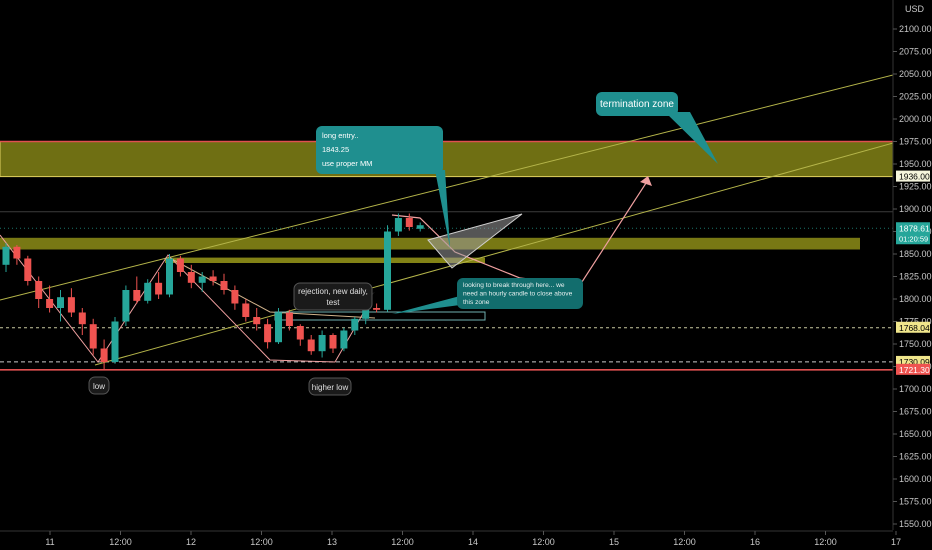  What do you see at coordinates (646, 181) in the screenshot?
I see `projection-arrowhead` at bounding box center [646, 181].